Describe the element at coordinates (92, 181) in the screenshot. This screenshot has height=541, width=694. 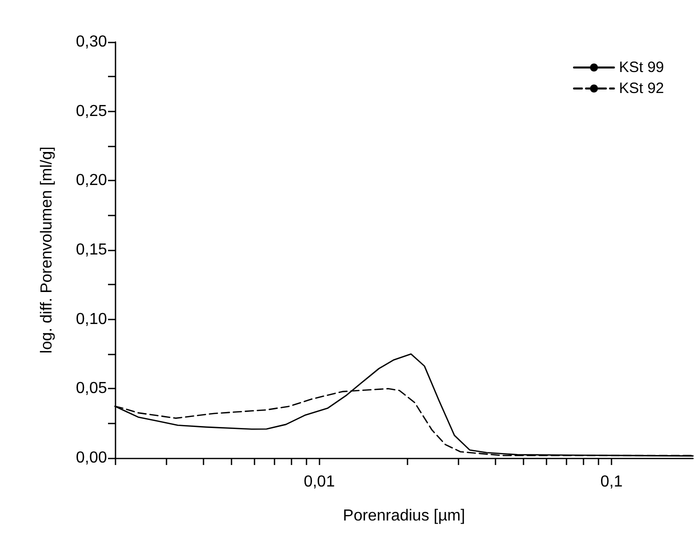
I see `y-tick-label: 0,20` at that location.